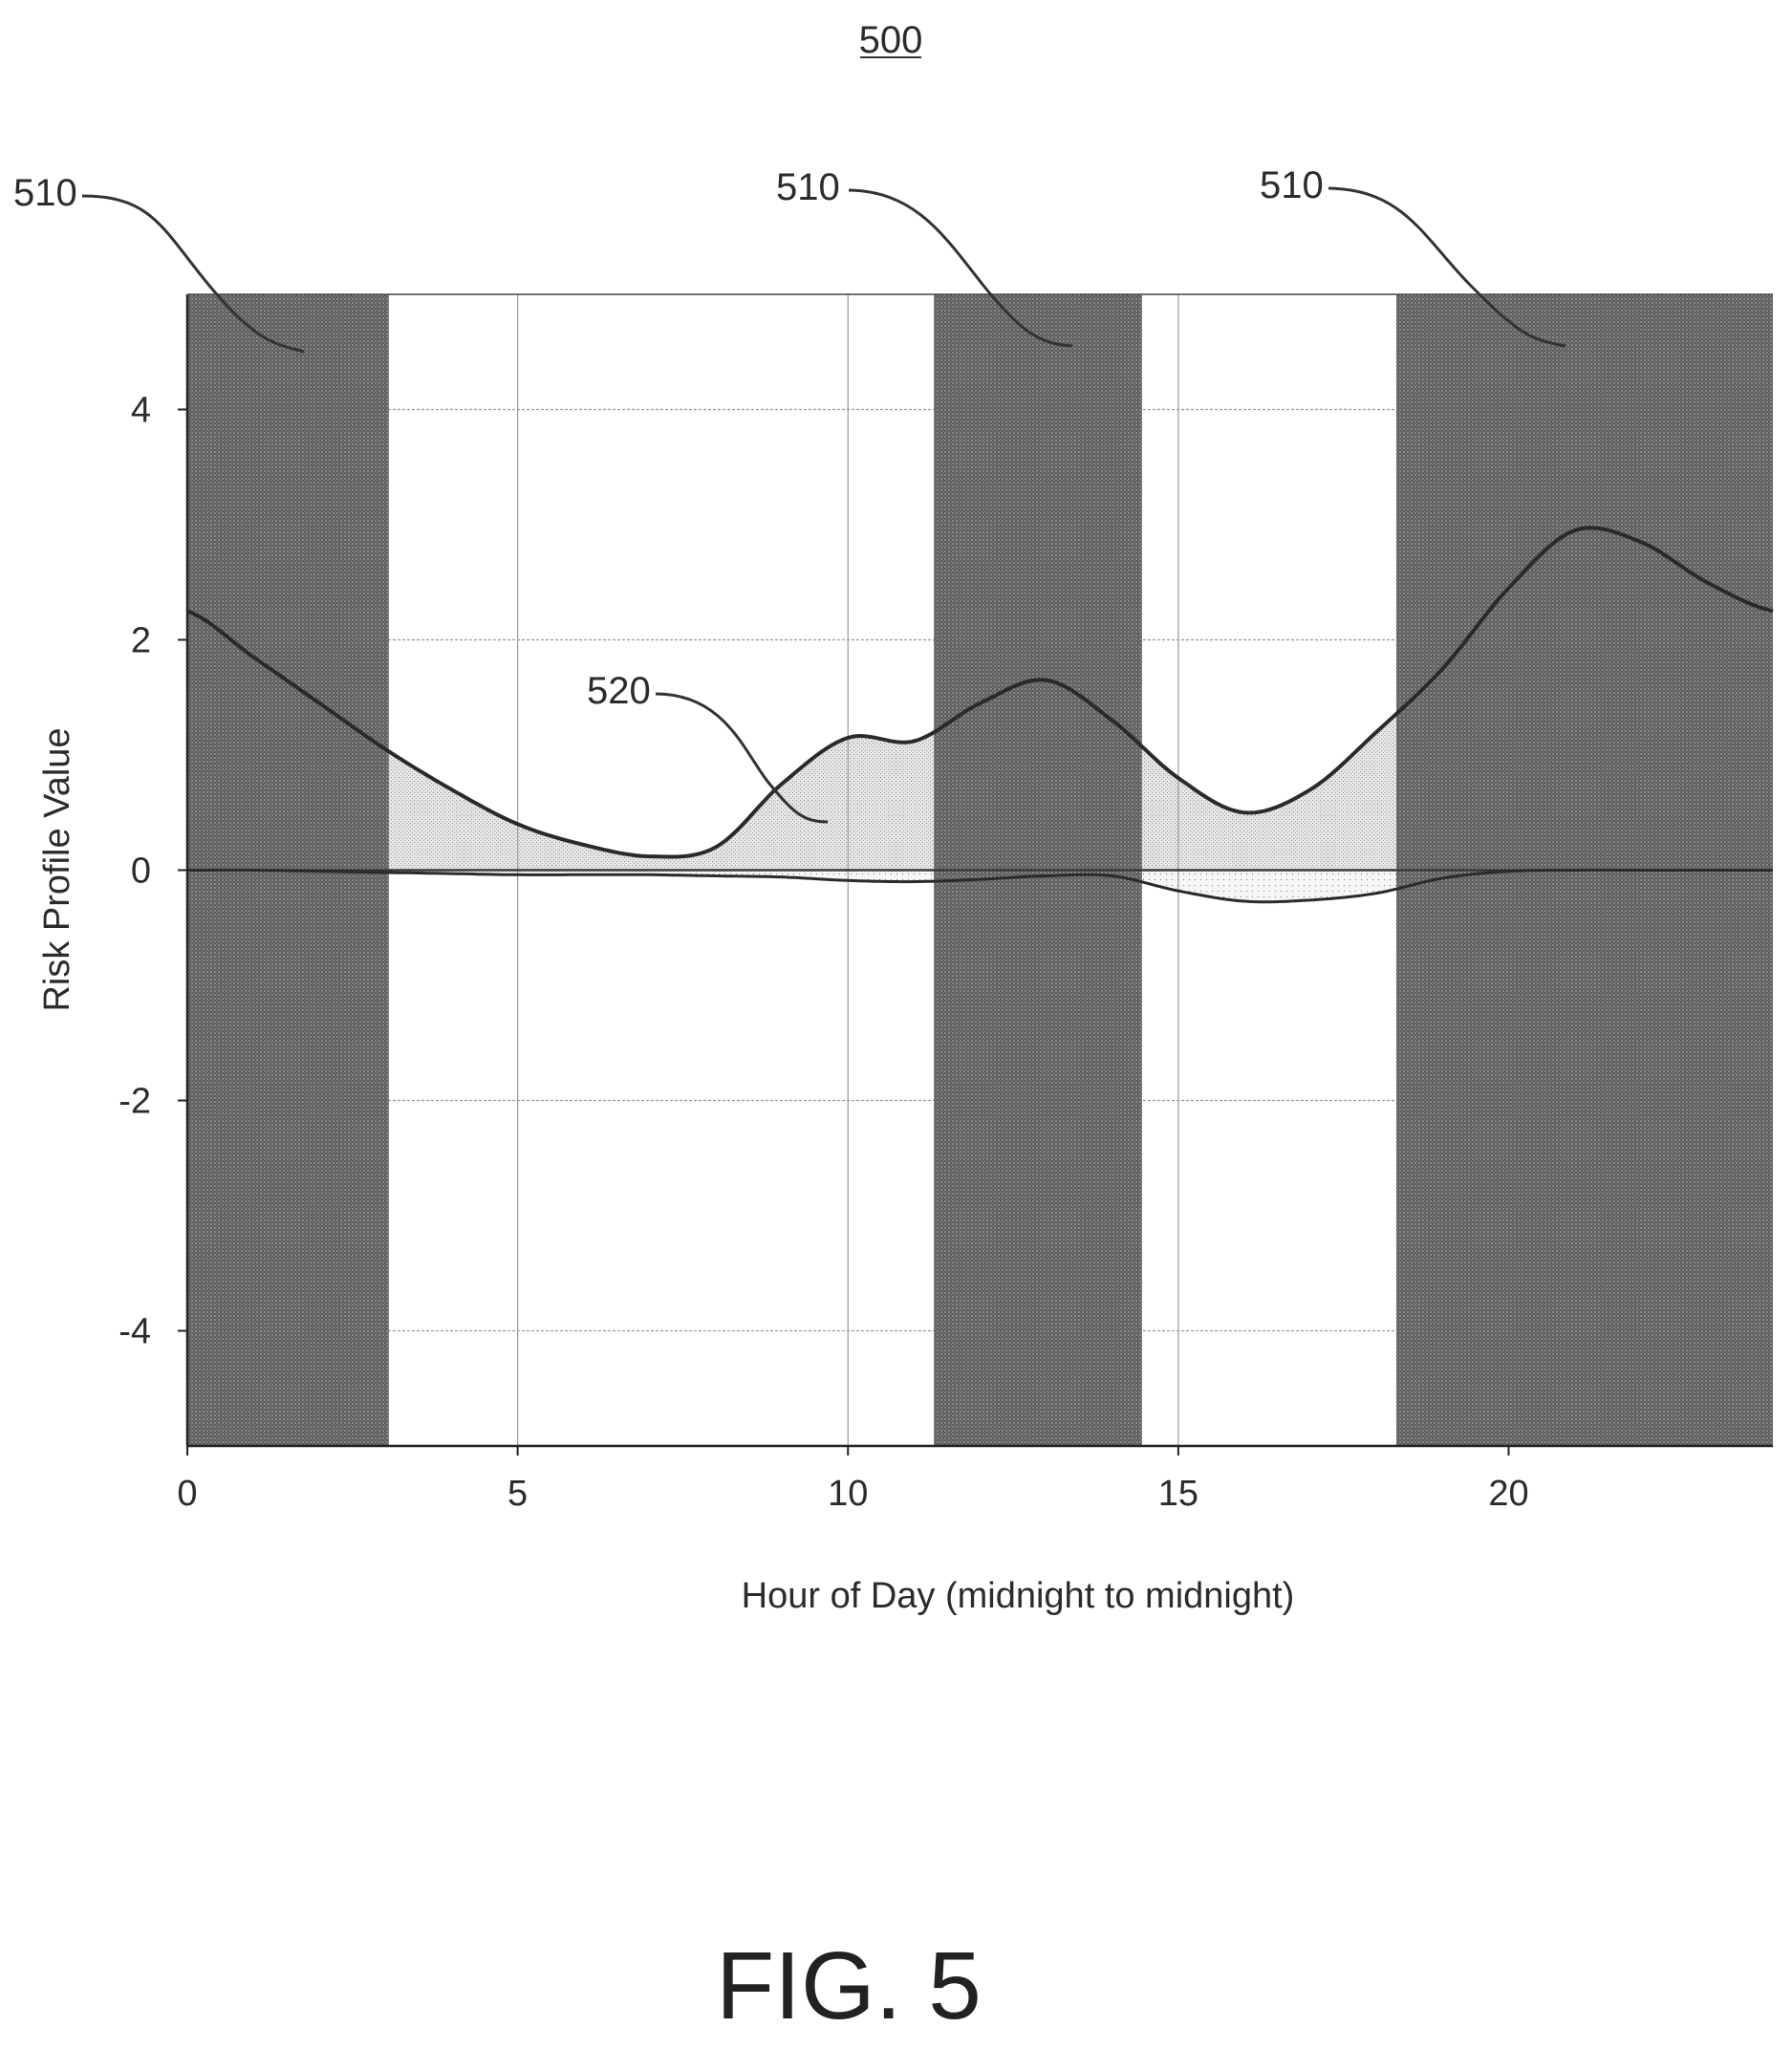 This screenshot has height=2049, width=1792. I want to click on y-tick-label: -2, so click(135, 1102).